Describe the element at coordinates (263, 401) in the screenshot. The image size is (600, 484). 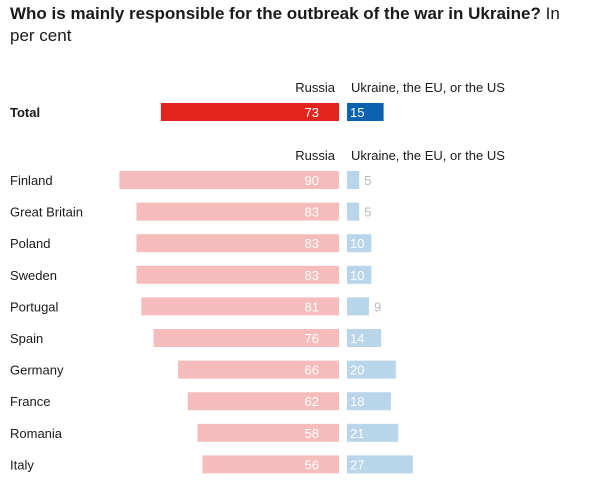
I see `bar-russia-france` at that location.